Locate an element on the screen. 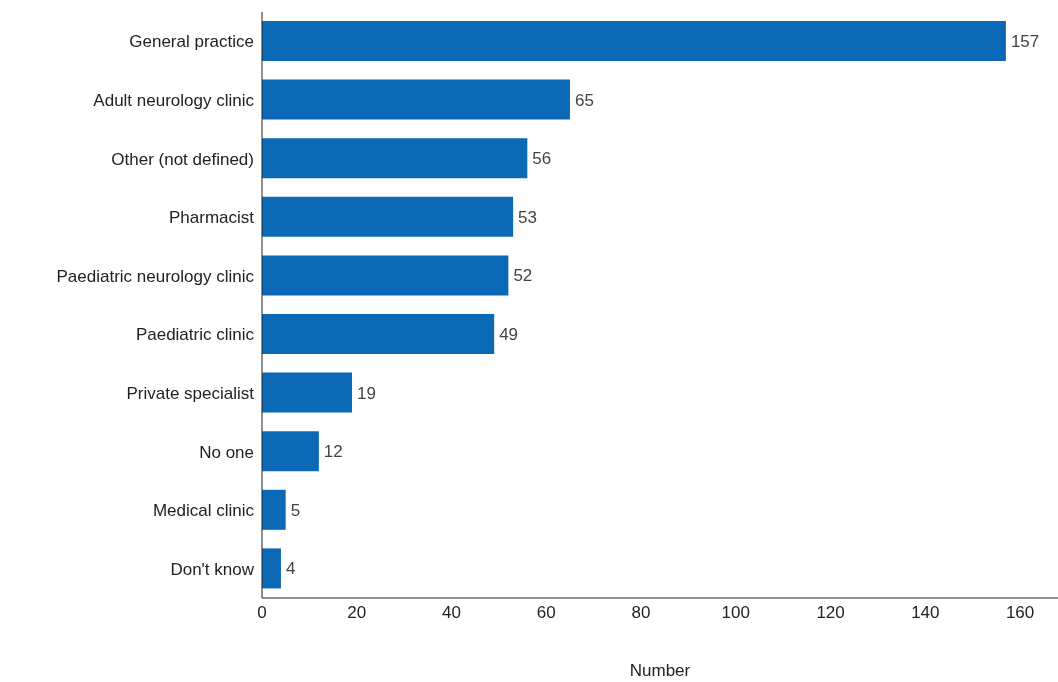  y-tick-label: Paediatric neurology clinic is located at coordinates (155, 276).